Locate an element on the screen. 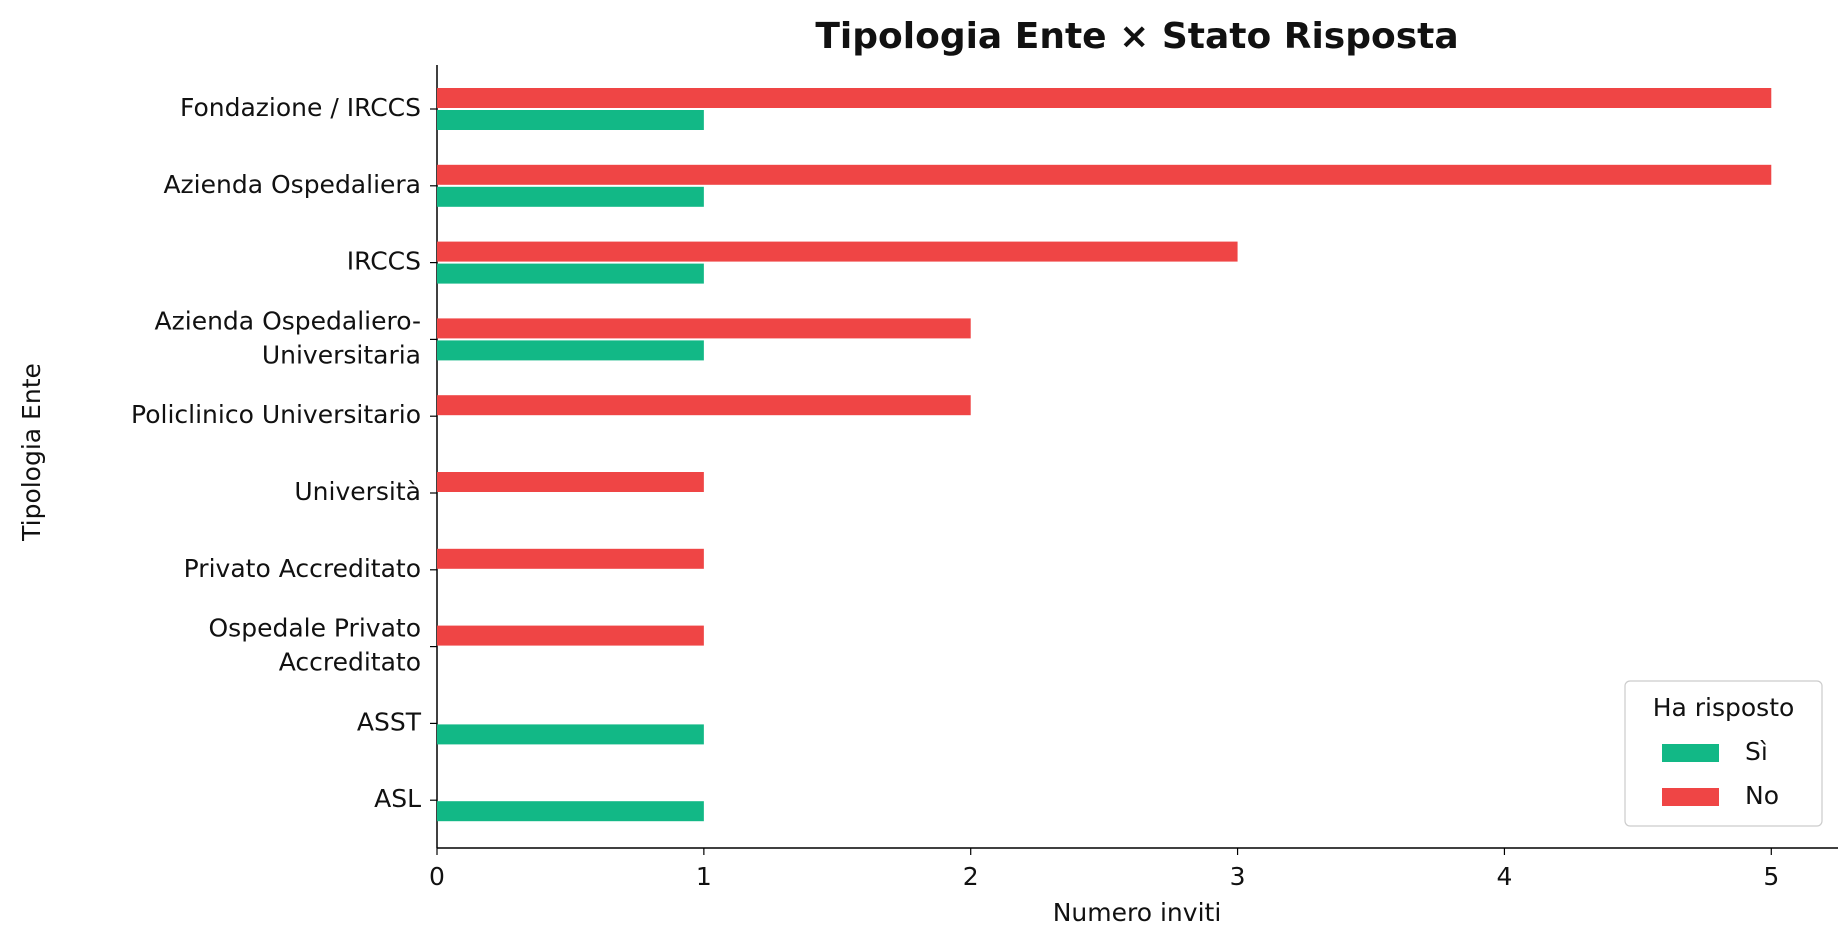 This screenshot has height=945, width=1848. x-tick-label: 0 is located at coordinates (437, 876).